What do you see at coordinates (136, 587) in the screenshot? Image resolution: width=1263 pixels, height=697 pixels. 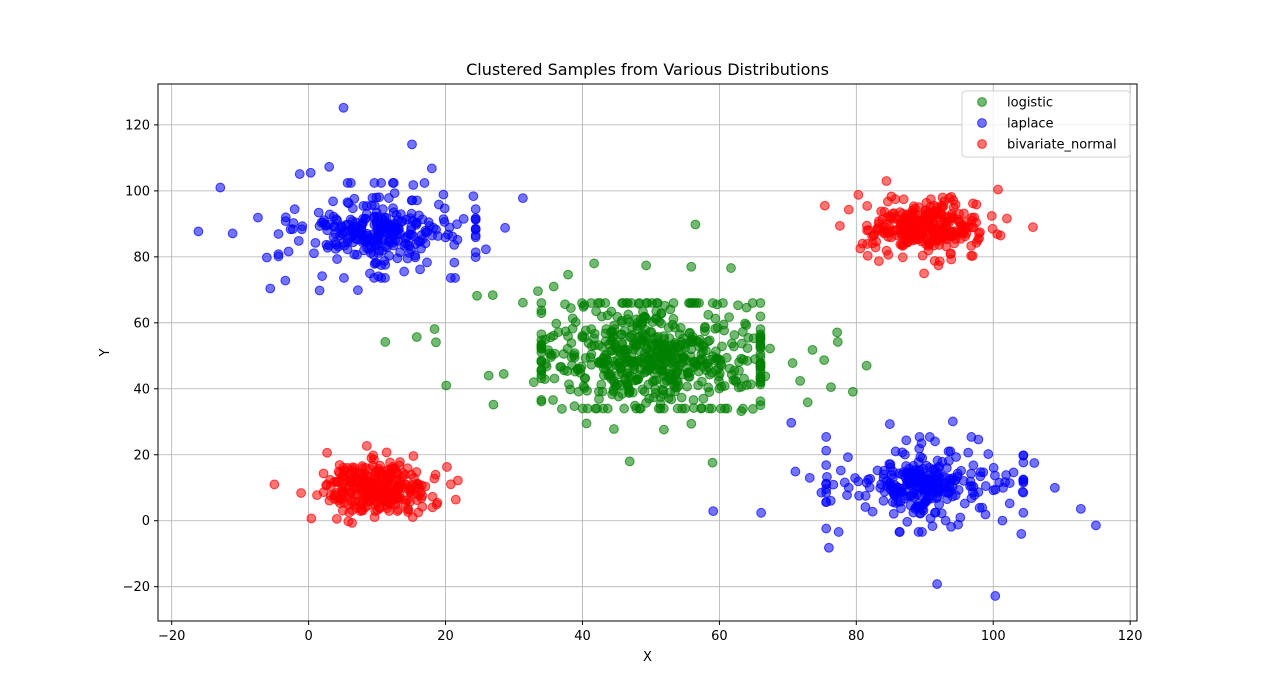 I see `y-tick-label: −20` at bounding box center [136, 587].